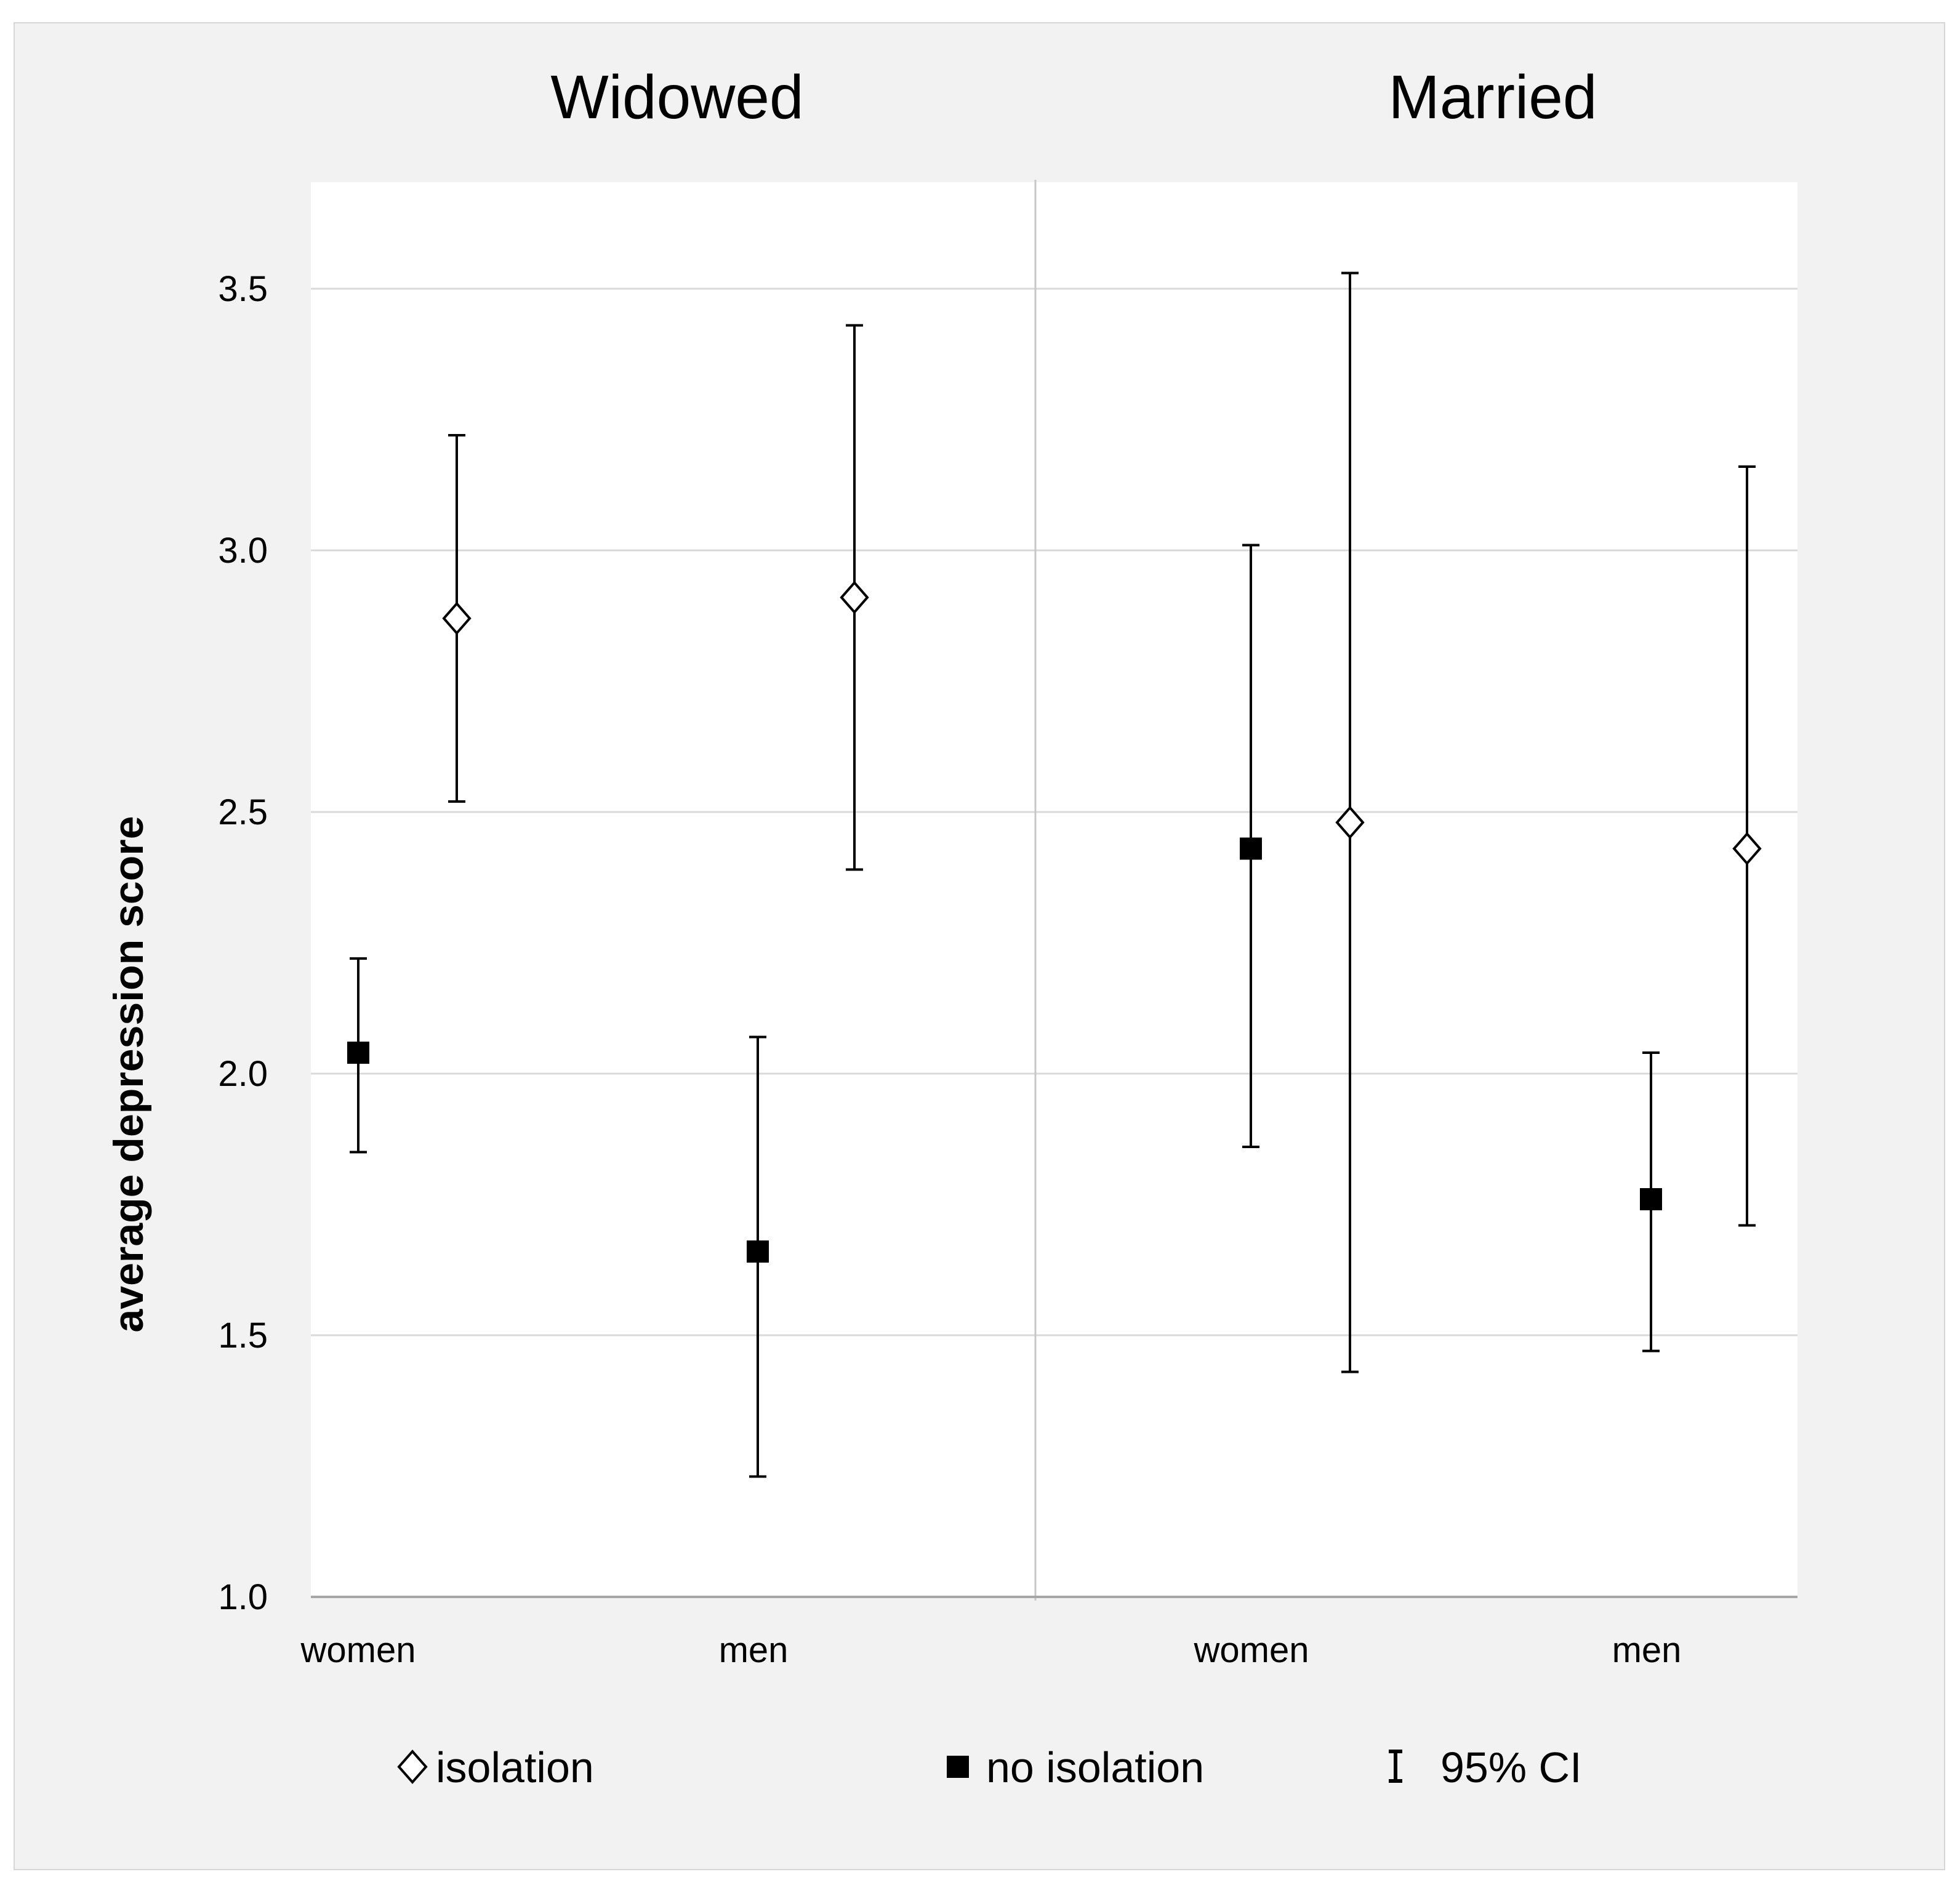 Image resolution: width=1960 pixels, height=1893 pixels. Describe the element at coordinates (515, 1767) in the screenshot. I see `legend-label-isolation: isolation` at that location.